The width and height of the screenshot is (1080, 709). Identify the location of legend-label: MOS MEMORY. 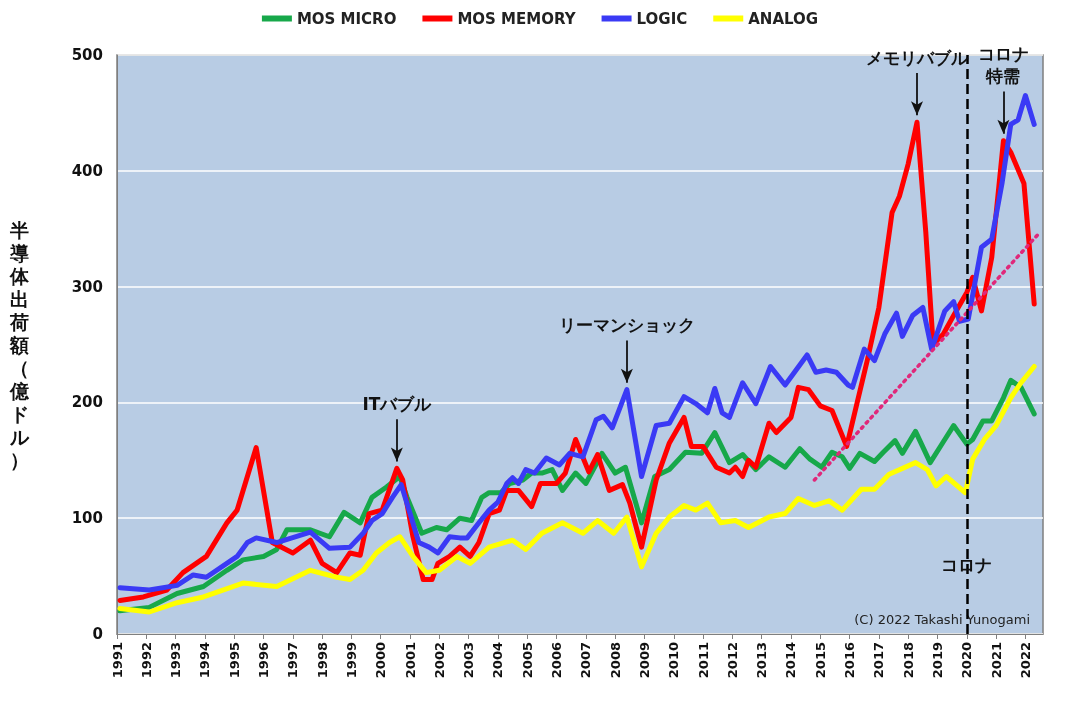
(517, 18).